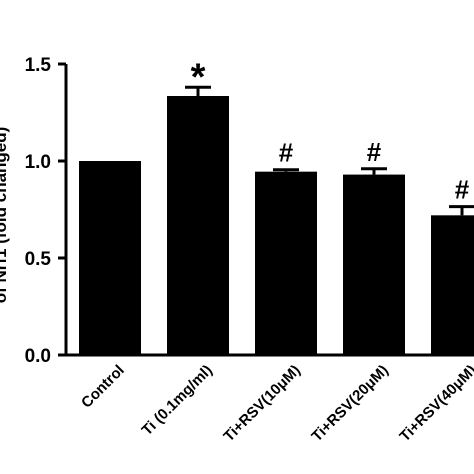 The image size is (474, 474). I want to click on significance-marker: *, so click(198, 77).